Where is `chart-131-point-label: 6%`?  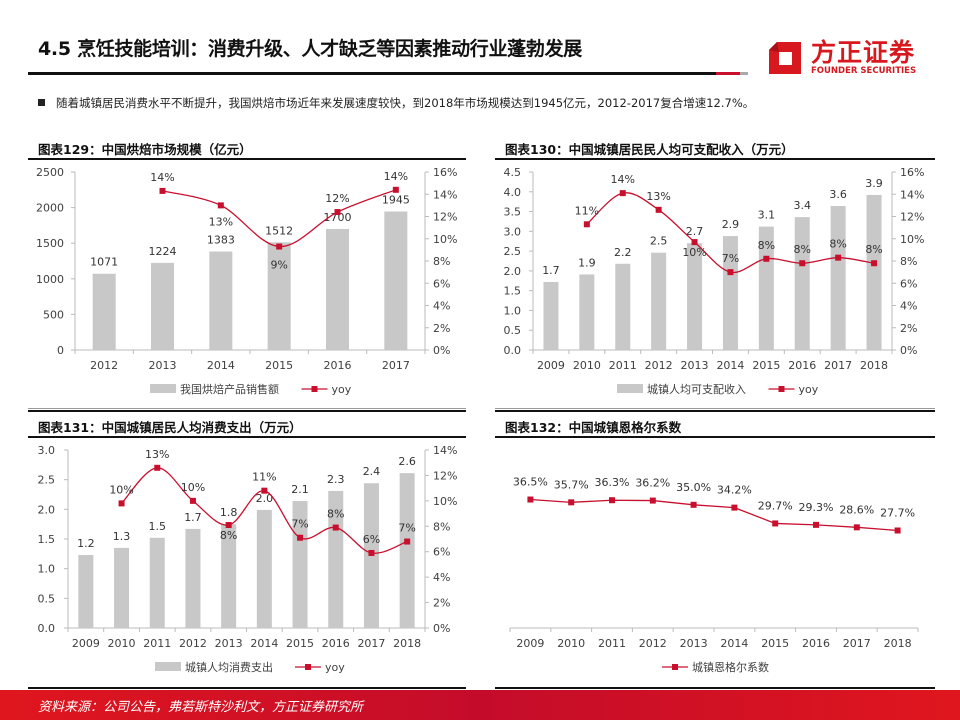
chart-131-point-label: 6% is located at coordinates (371, 539).